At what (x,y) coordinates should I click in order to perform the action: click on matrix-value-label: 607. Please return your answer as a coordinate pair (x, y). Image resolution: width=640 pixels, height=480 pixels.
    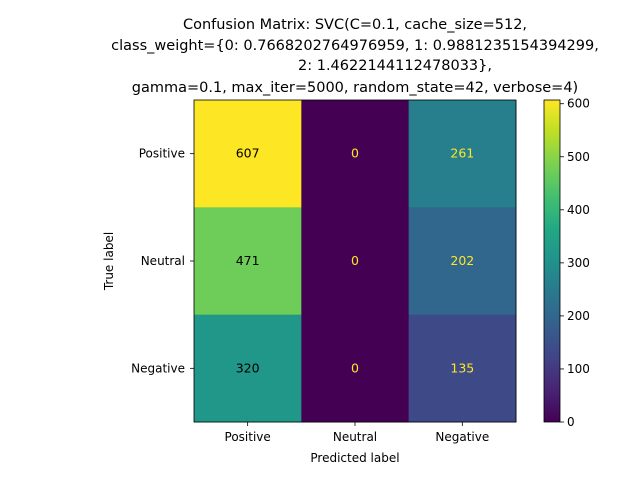
    Looking at the image, I should click on (248, 153).